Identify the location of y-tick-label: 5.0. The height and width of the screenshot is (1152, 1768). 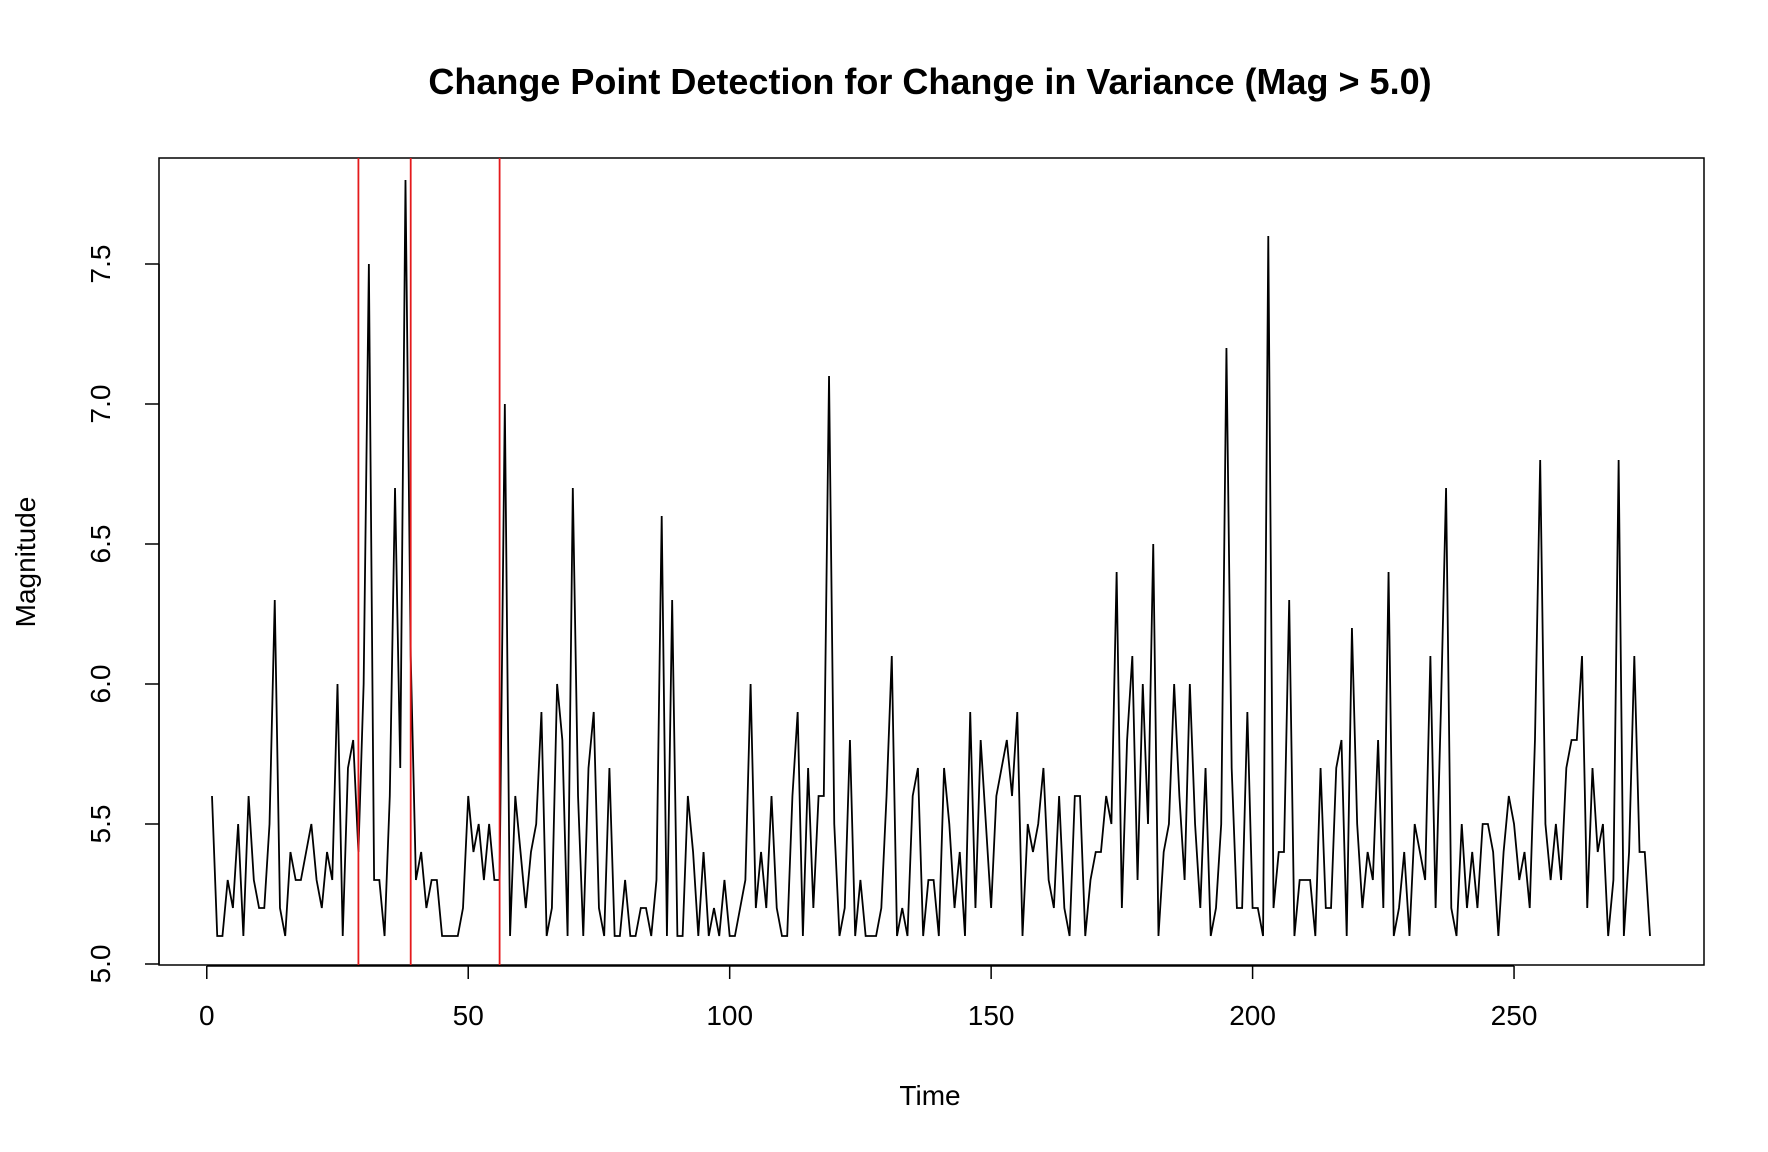
(100, 964).